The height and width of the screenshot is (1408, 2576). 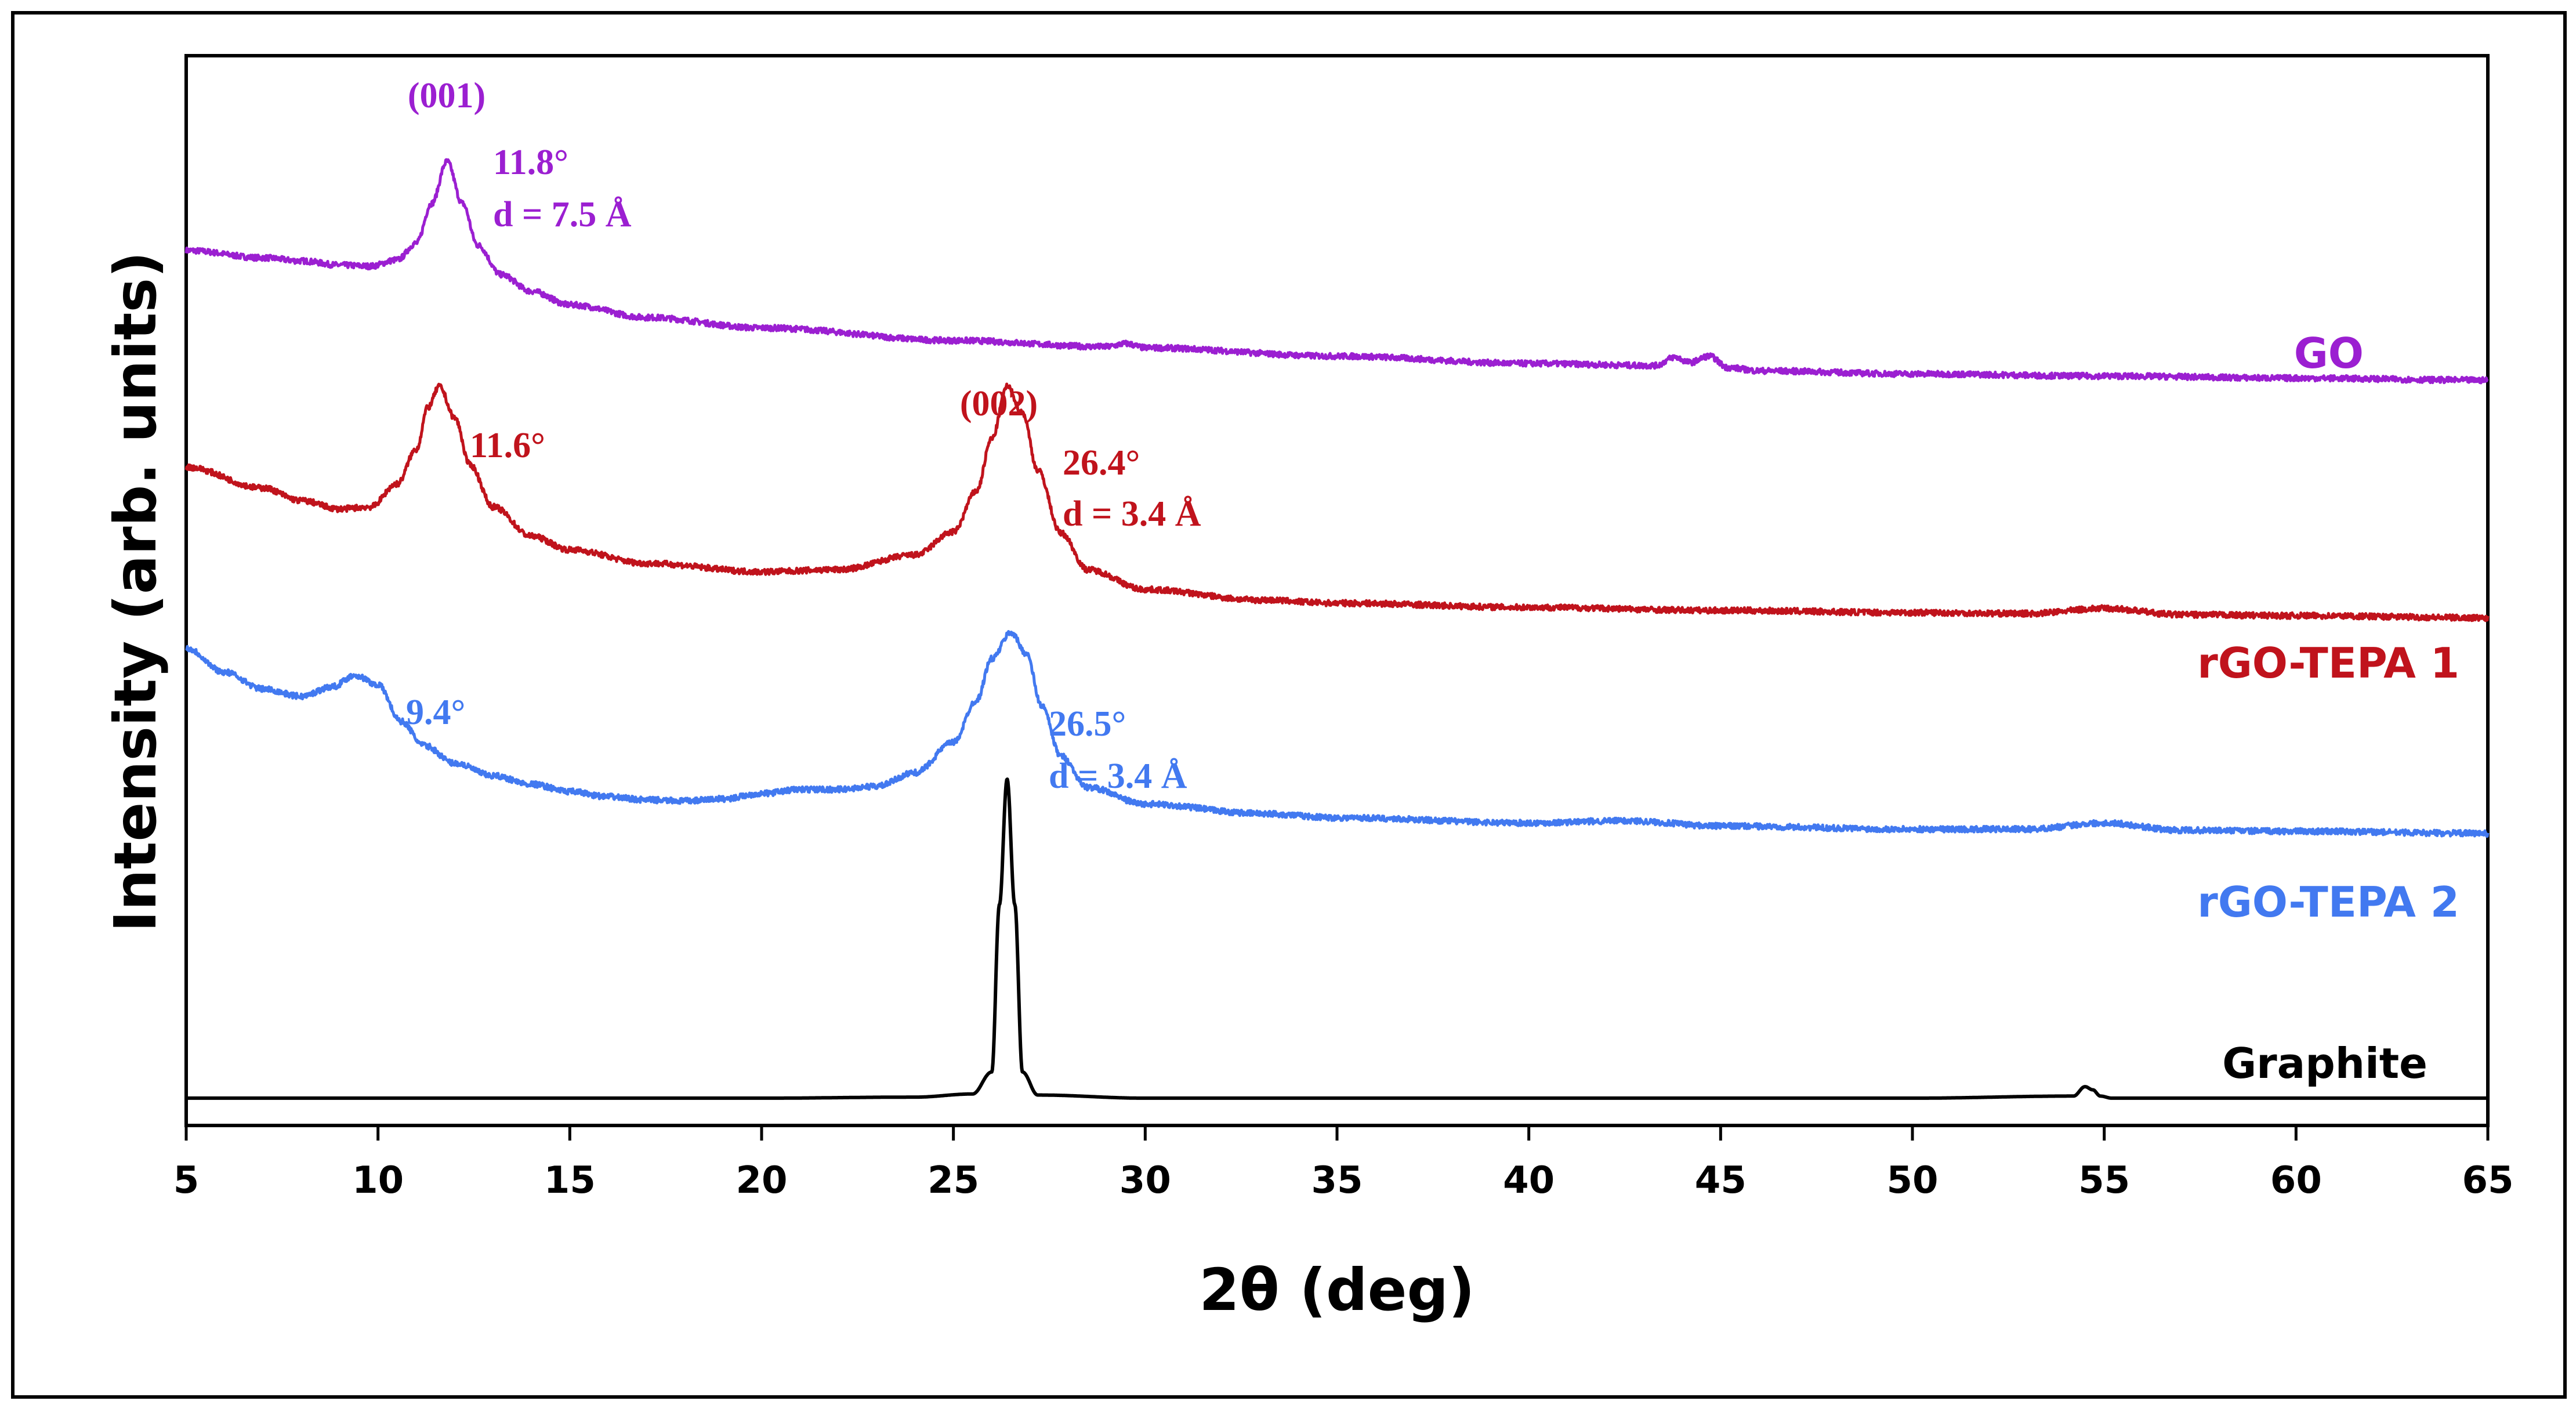 What do you see at coordinates (953, 1180) in the screenshot?
I see `x-tick-label: 25` at bounding box center [953, 1180].